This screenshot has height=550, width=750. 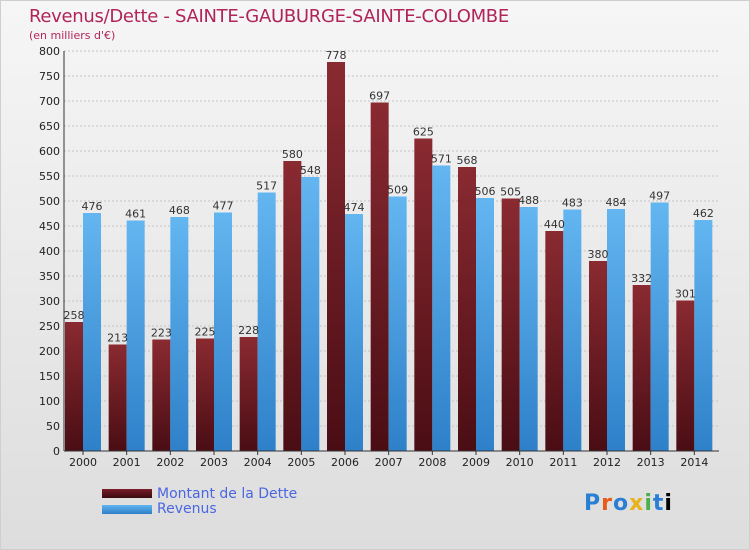 What do you see at coordinates (49, 226) in the screenshot?
I see `y-tick-label: 450` at bounding box center [49, 226].